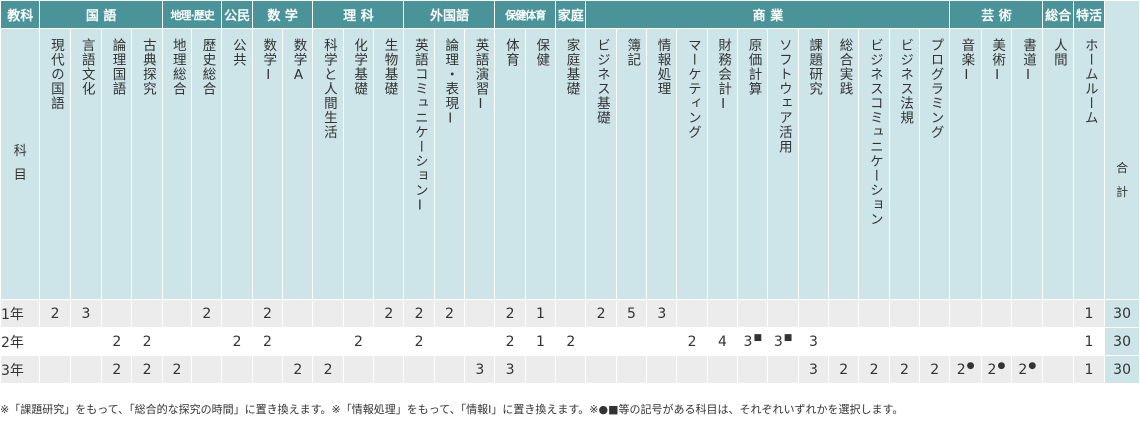 The height and width of the screenshot is (423, 1140). I want to click on subject-header: 言語文化, so click(86, 164).